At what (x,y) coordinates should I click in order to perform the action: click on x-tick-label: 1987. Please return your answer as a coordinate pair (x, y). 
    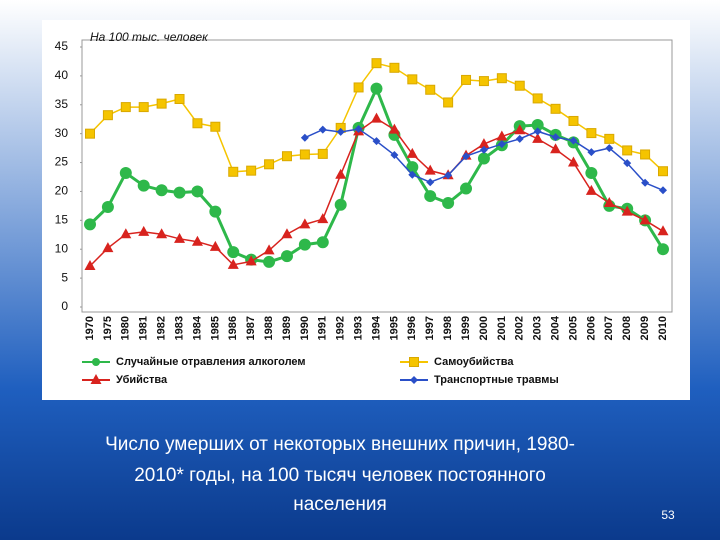
    Looking at the image, I should click on (251, 328).